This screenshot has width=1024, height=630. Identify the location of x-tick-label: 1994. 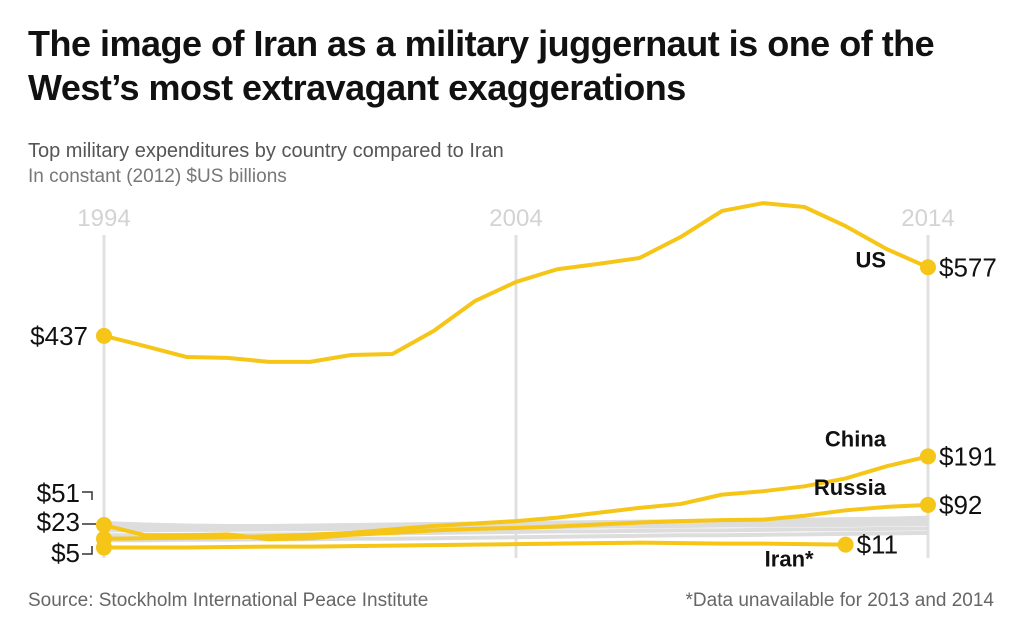
(103, 218).